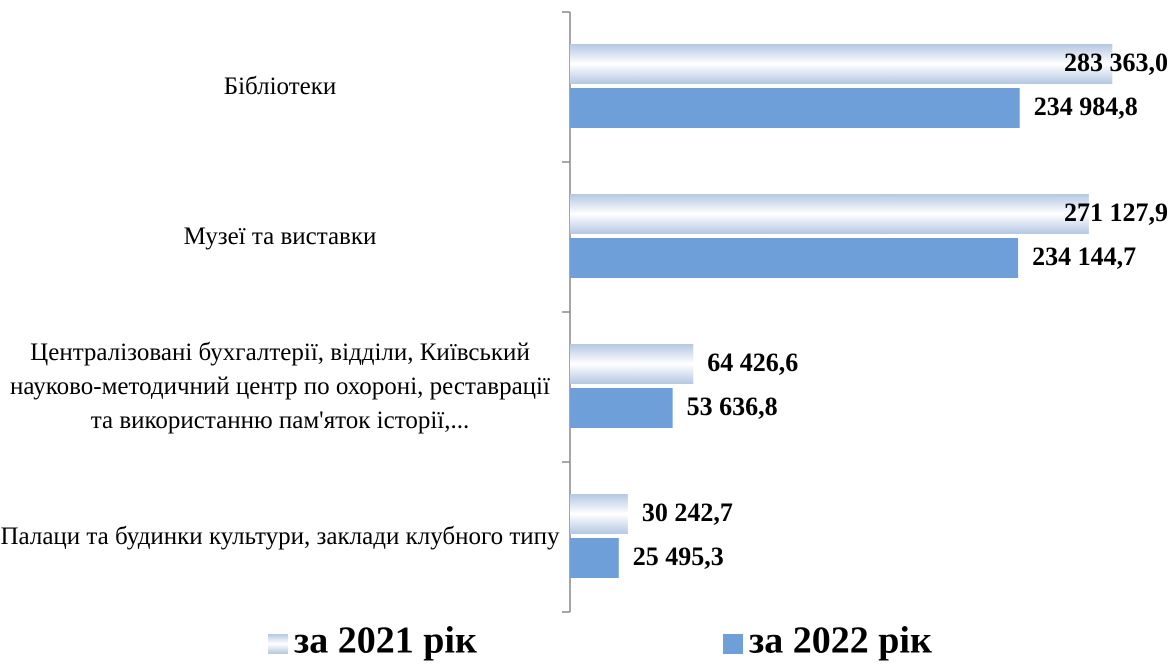  What do you see at coordinates (280, 236) in the screenshot?
I see `category-label: Музеї та виставки` at bounding box center [280, 236].